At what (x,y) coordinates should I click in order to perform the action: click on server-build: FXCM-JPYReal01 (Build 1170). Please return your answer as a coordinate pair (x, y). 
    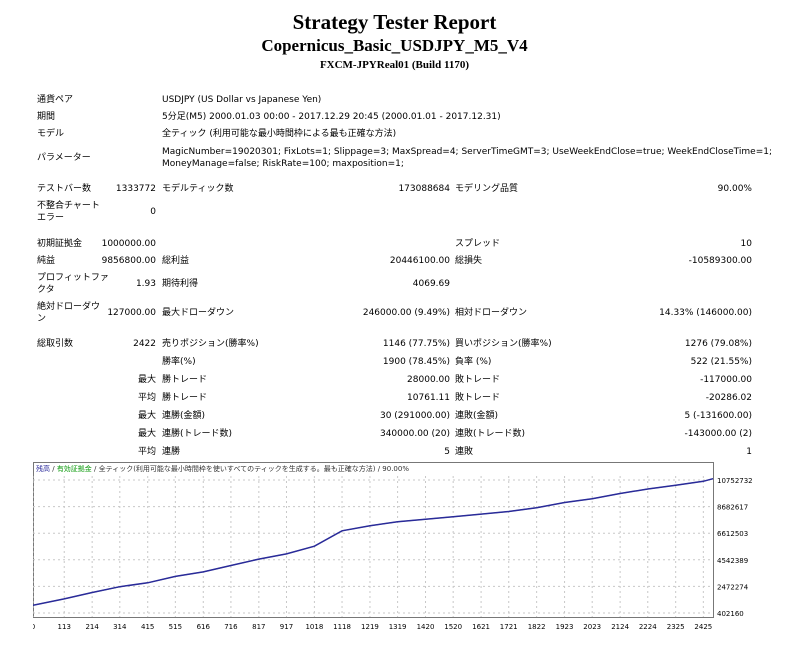
    Looking at the image, I should click on (394, 65).